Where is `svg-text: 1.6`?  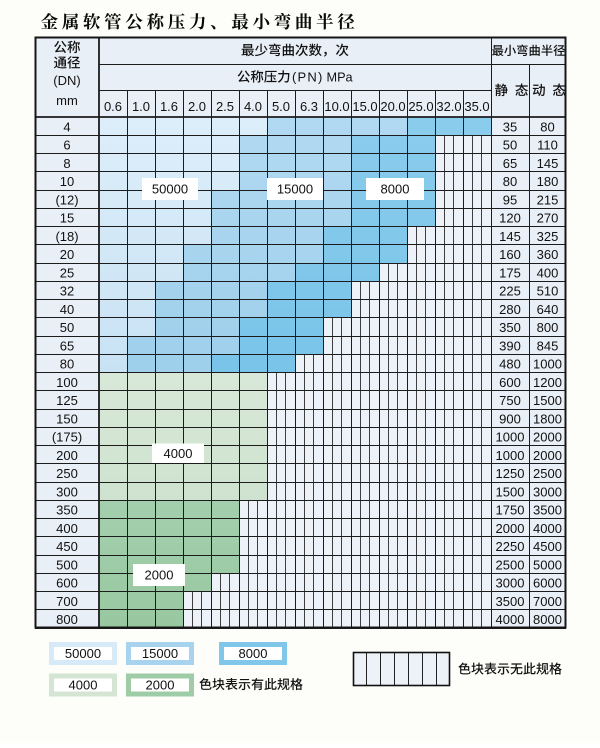
svg-text: 1.6 is located at coordinates (169, 106).